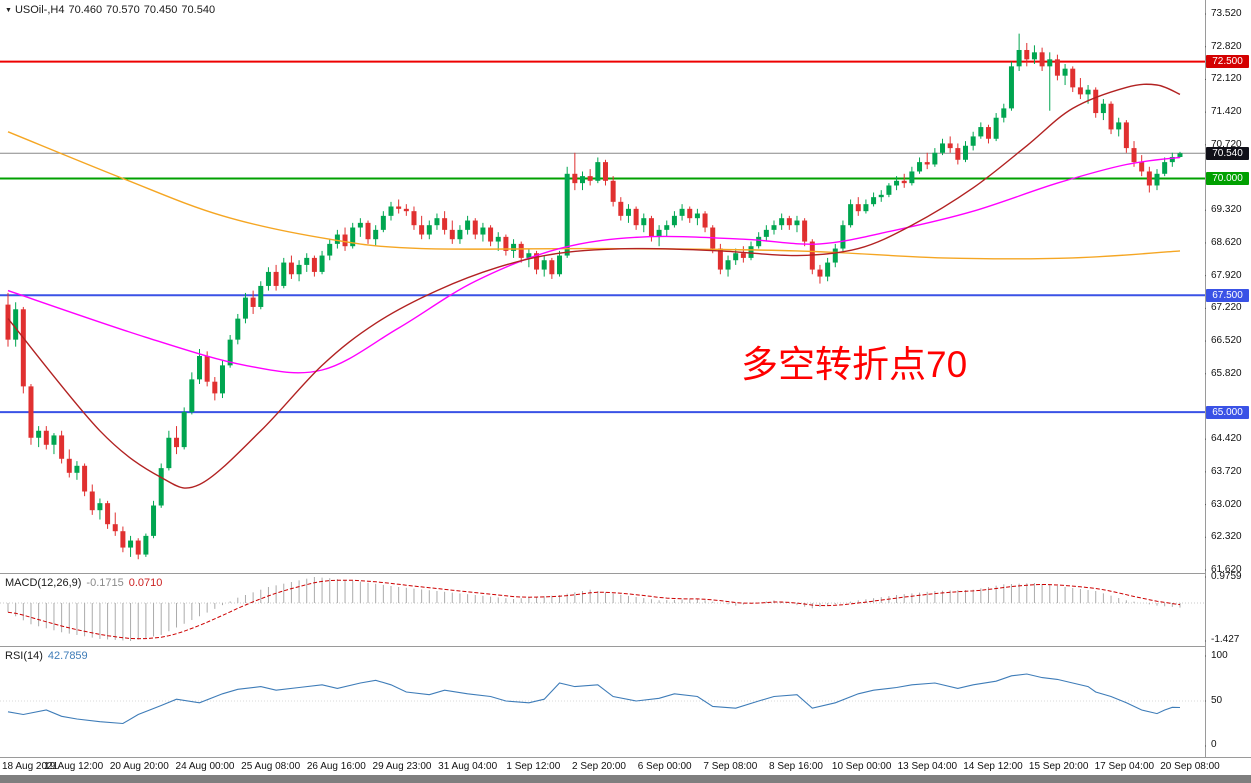  Describe the element at coordinates (46, 656) in the screenshot. I see `rsi-indicator-label: RSI(14) 42.7859` at that location.